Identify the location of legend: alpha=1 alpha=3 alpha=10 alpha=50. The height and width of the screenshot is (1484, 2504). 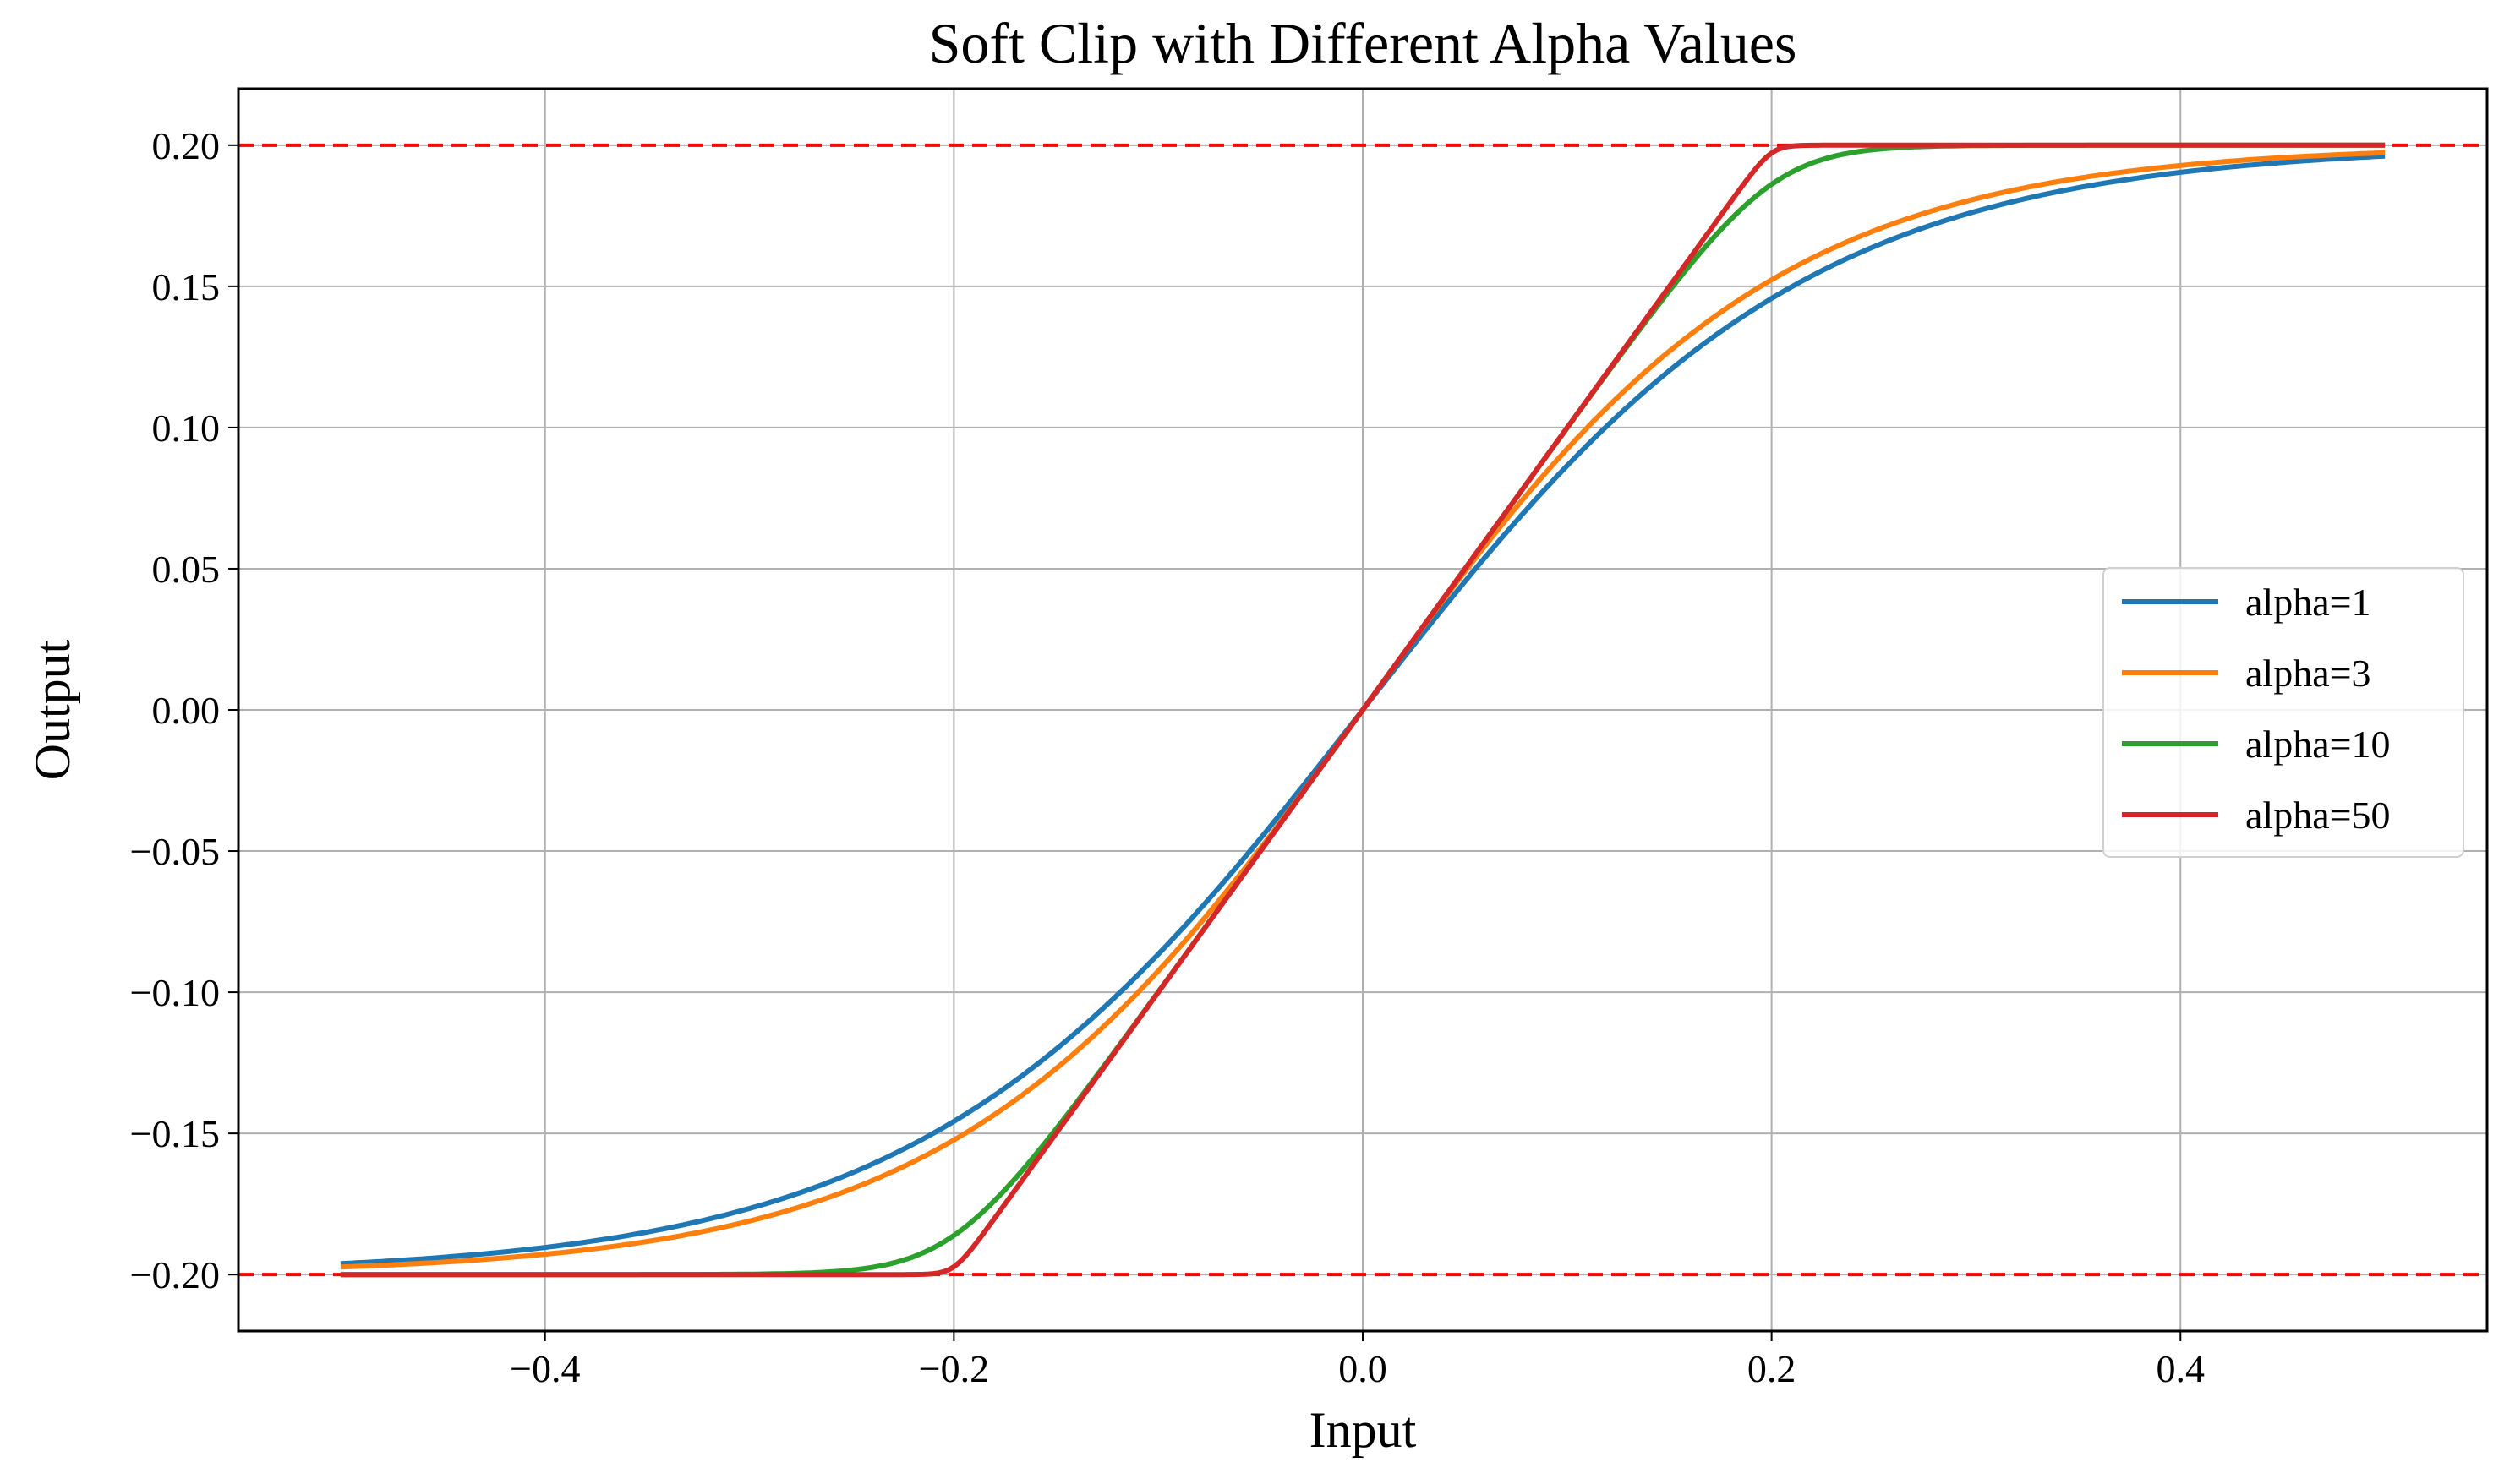
(2283, 713).